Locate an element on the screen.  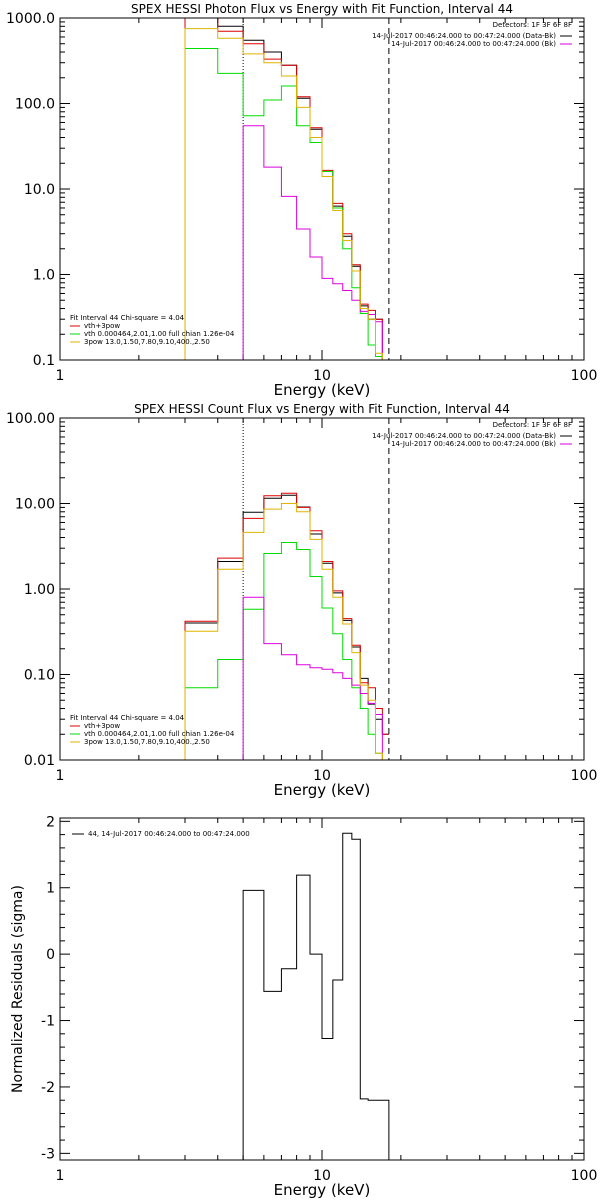
y-tick-label: 0.01 is located at coordinates (39, 761).